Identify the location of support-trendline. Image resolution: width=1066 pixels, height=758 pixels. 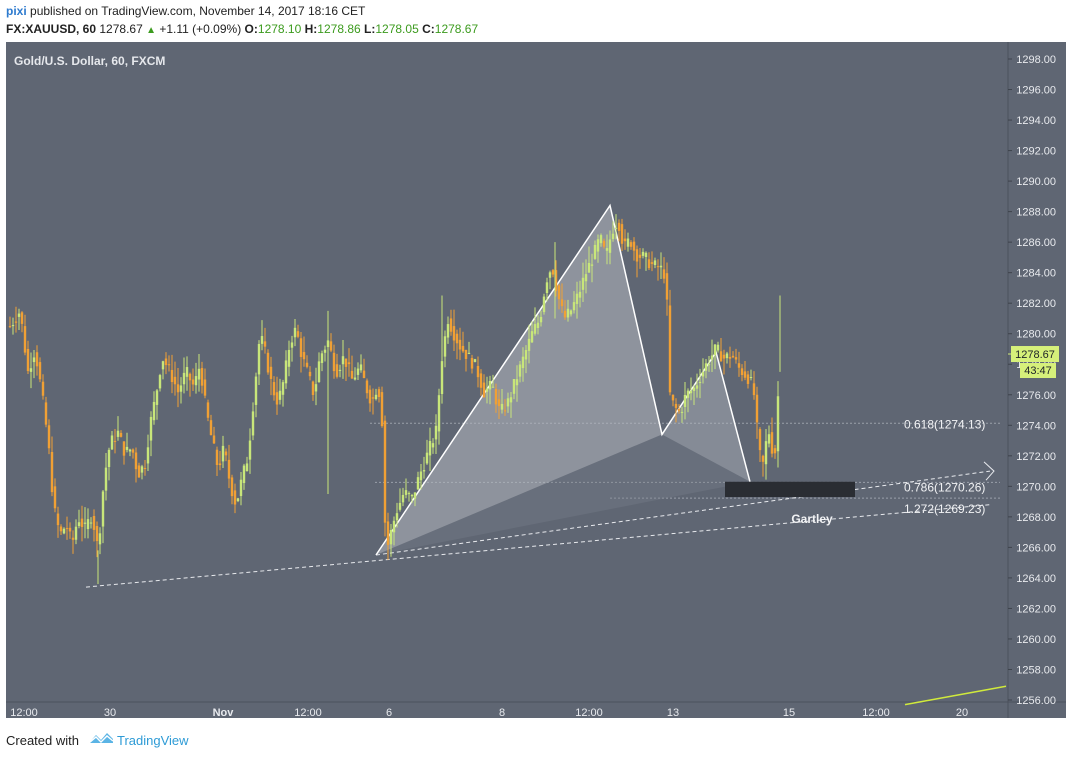
(538, 546).